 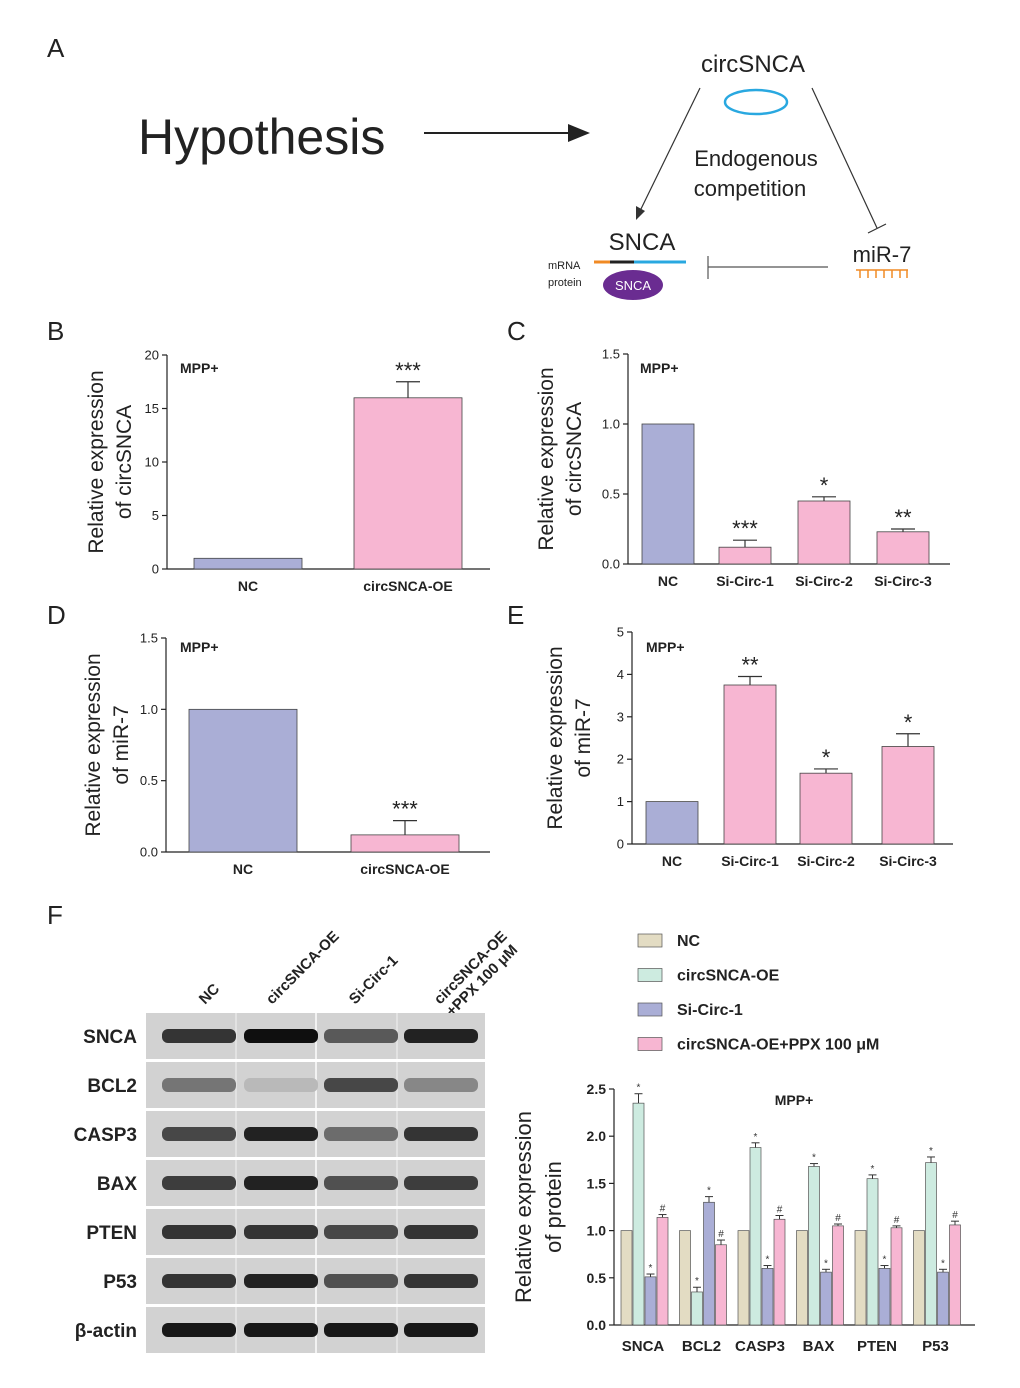 What do you see at coordinates (152, 462) in the screenshot?
I see `y-tick-label: 10` at bounding box center [152, 462].